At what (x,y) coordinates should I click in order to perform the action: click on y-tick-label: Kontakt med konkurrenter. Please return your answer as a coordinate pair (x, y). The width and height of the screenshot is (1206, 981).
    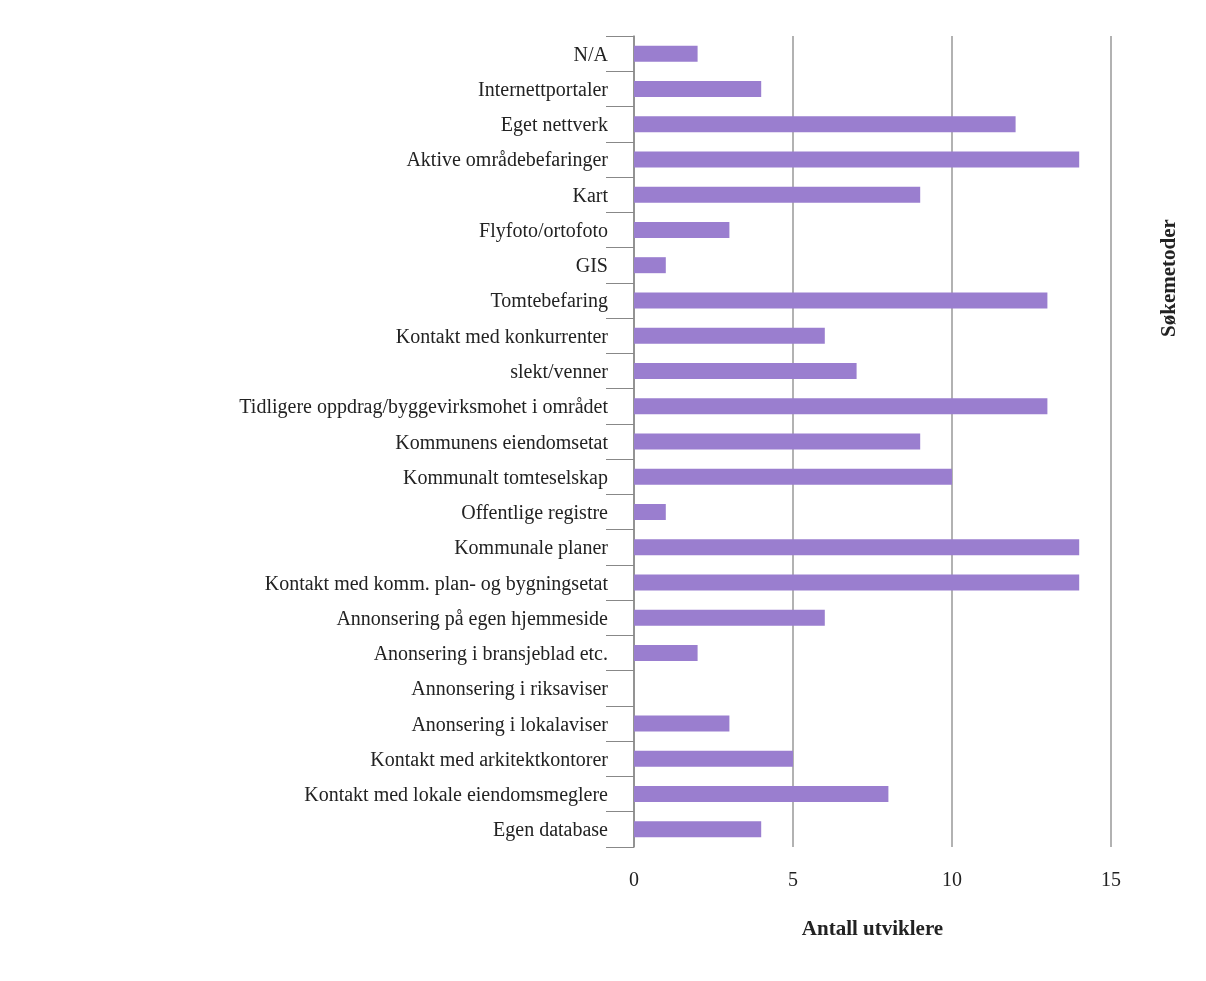
    Looking at the image, I should click on (502, 335).